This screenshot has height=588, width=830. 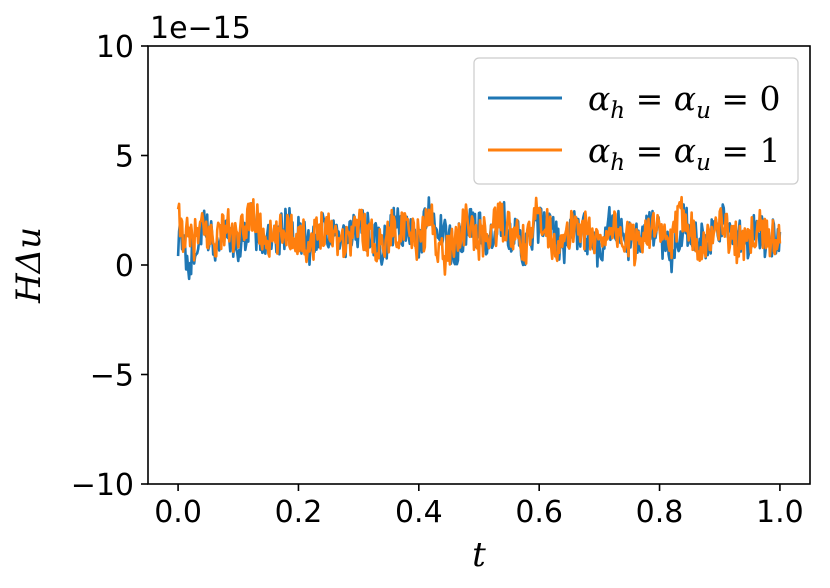 I want to click on series-layer, so click(x=479, y=238).